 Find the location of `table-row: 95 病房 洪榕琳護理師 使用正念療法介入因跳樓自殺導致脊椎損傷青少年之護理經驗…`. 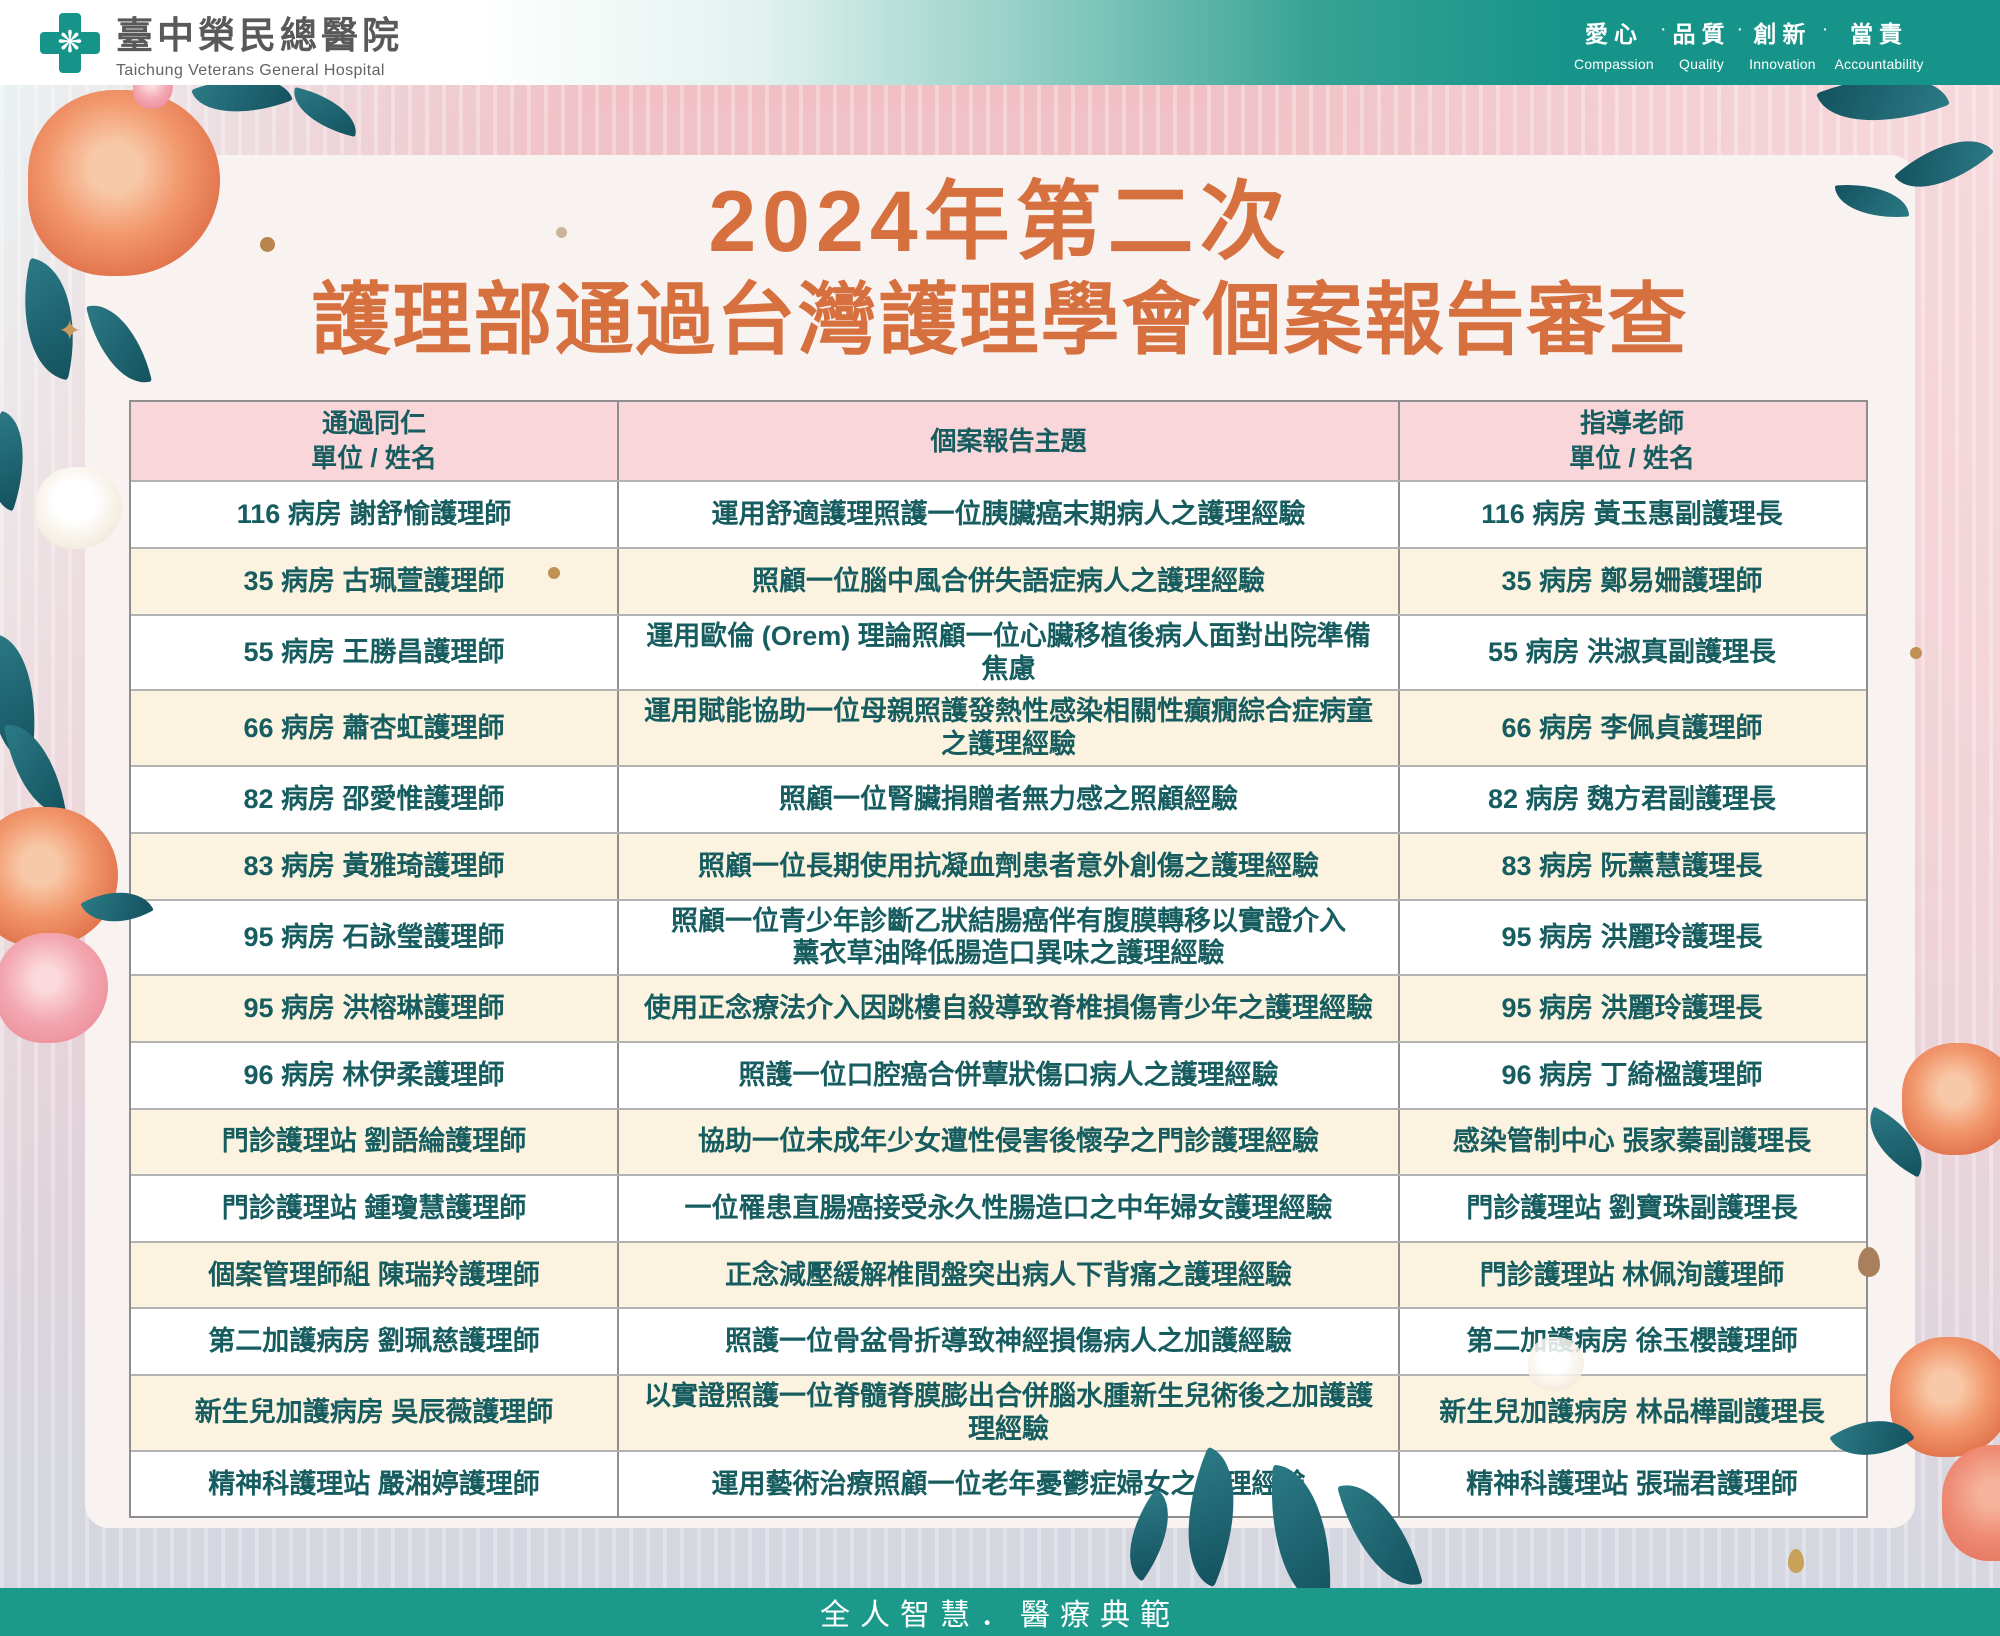

table-row: 95 病房 洪榕琳護理師 使用正念療法介入因跳樓自殺導致脊椎損傷青少年之護理經驗… is located at coordinates (998, 1008).